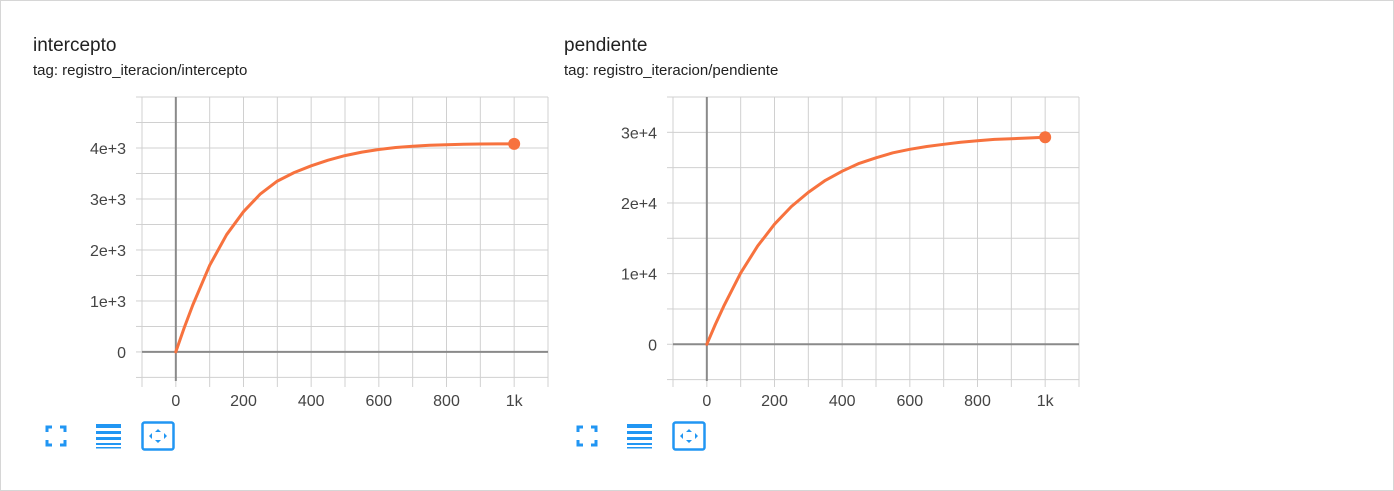 The height and width of the screenshot is (491, 1394). Describe the element at coordinates (606, 45) in the screenshot. I see `card-title: pendiente` at that location.